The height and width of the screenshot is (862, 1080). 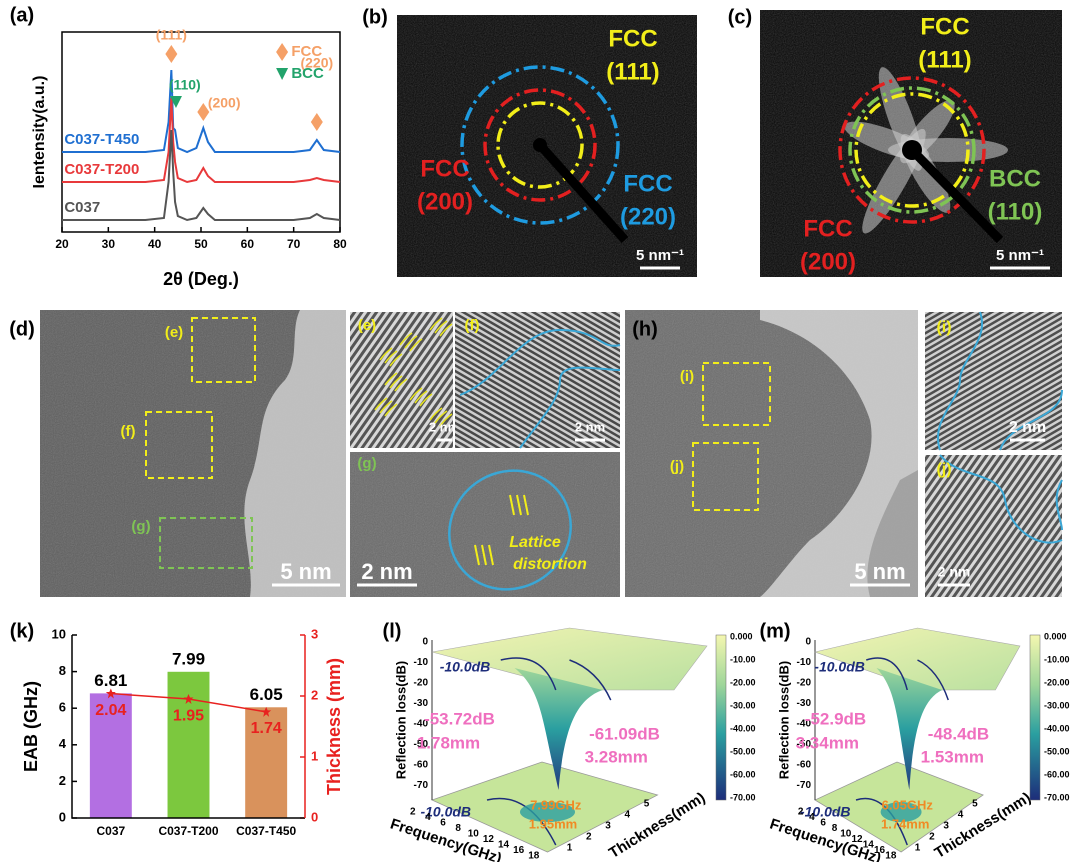 I want to click on annotation: -61.09dB, so click(x=624, y=733).